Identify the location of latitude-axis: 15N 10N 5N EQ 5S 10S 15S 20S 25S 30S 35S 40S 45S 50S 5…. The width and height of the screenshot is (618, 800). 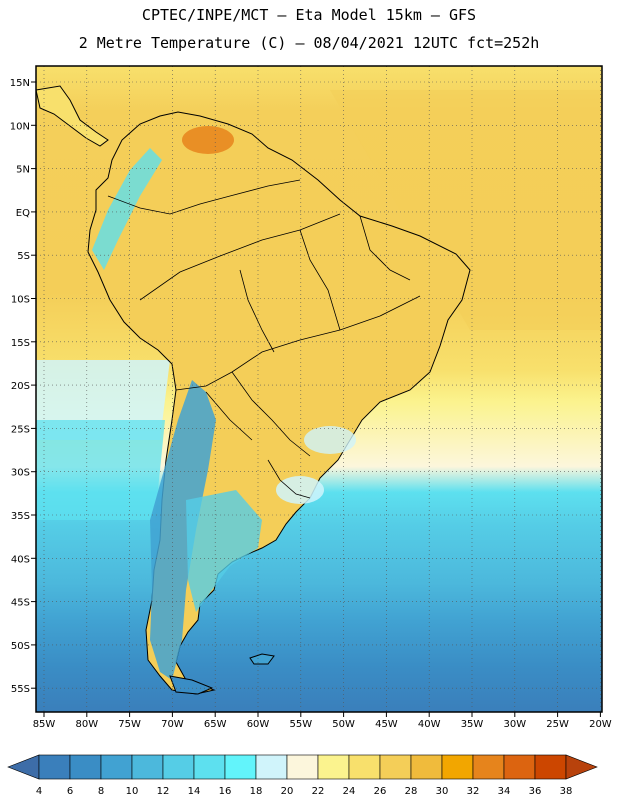
(23, 386).